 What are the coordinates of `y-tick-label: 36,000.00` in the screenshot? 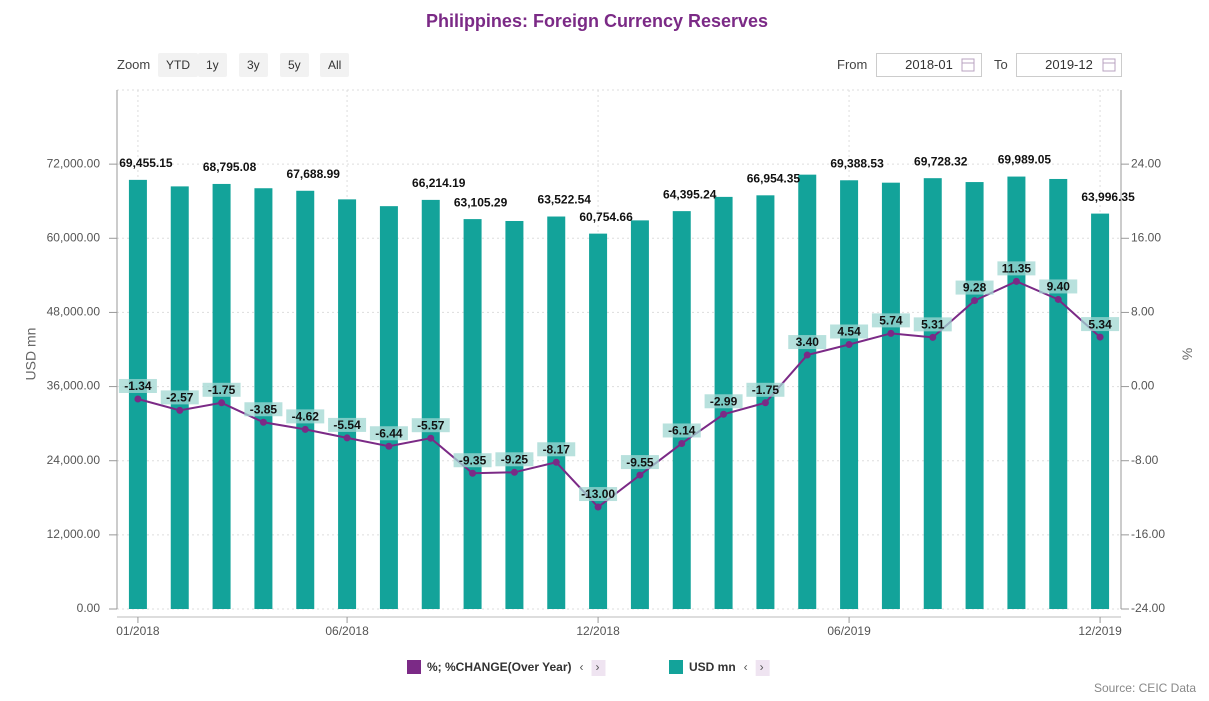 It's located at (74, 386).